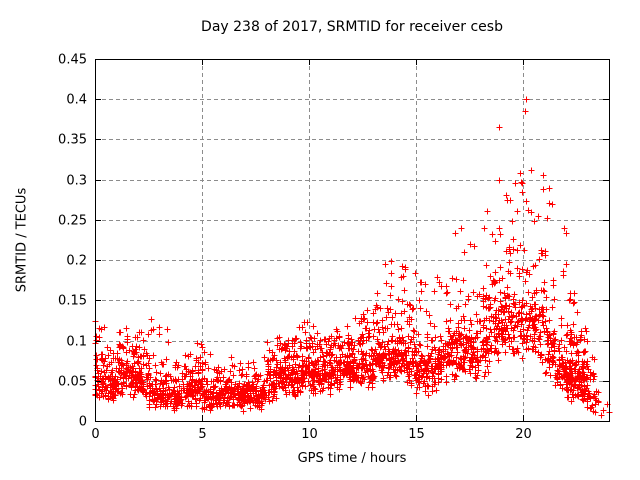 The image size is (640, 480). What do you see at coordinates (76, 100) in the screenshot?
I see `y-tick-label: 0.4` at bounding box center [76, 100].